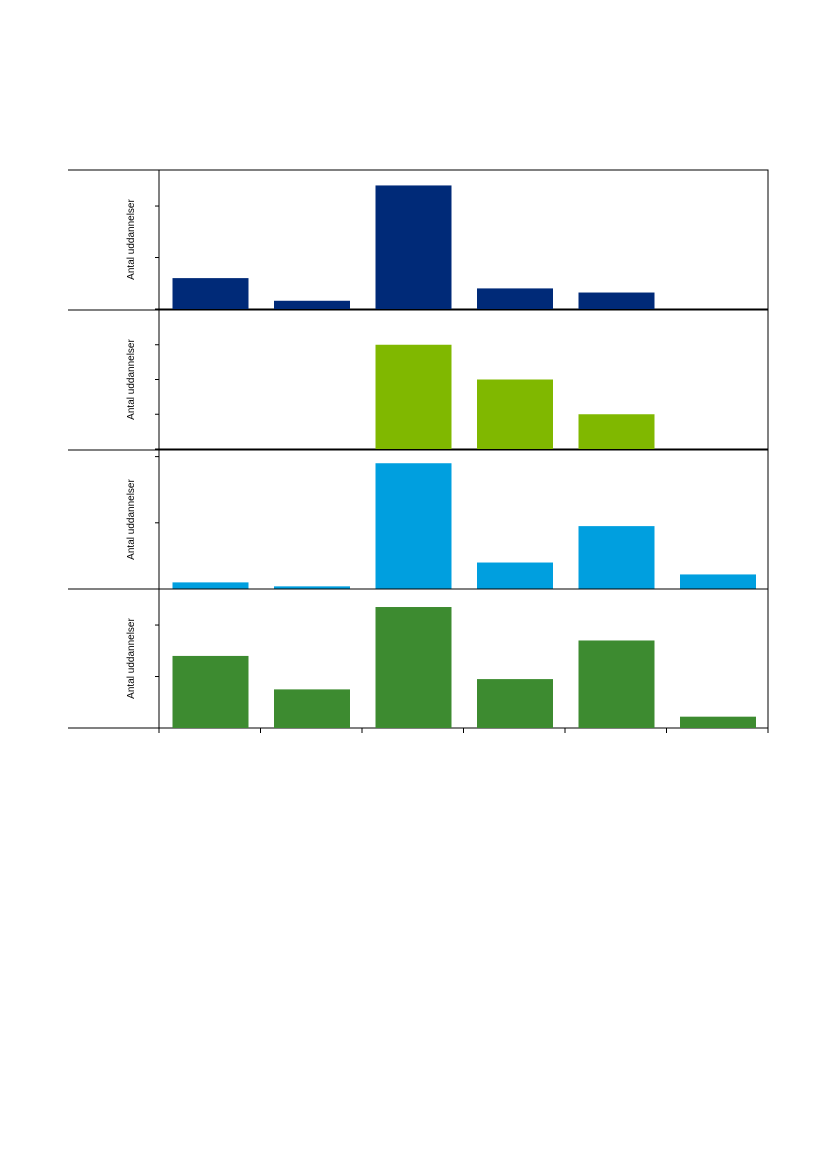 The width and height of the screenshot is (826, 1169). Describe the element at coordinates (131, 239) in the screenshot. I see `y-axis-label-1: Antal uddannelser` at that location.